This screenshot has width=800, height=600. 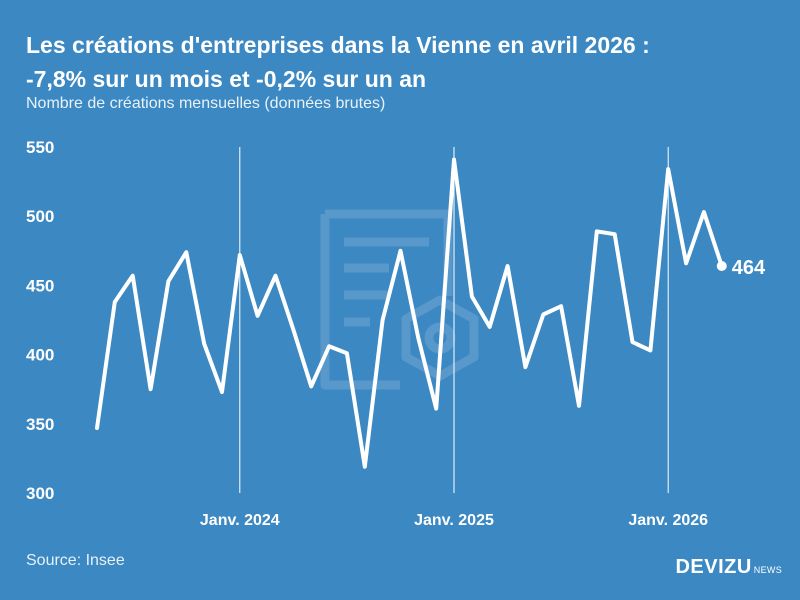 What do you see at coordinates (240, 520) in the screenshot?
I see `x-tick-label: Janv. 2024` at bounding box center [240, 520].